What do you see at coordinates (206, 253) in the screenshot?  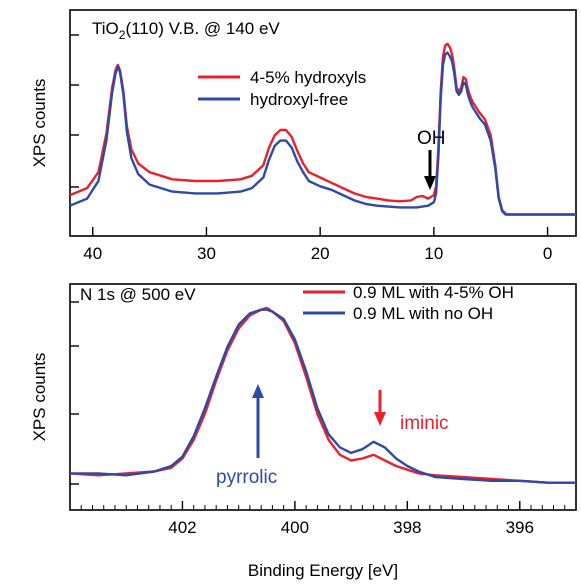 I see `top-x-tick-label: 30` at bounding box center [206, 253].